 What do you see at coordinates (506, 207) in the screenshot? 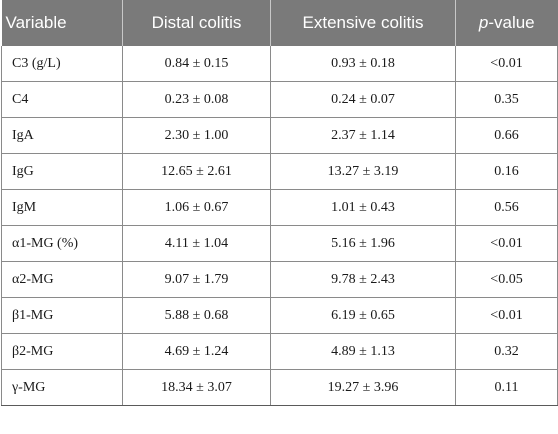
I see `cell-p-value: 0.56` at bounding box center [506, 207].